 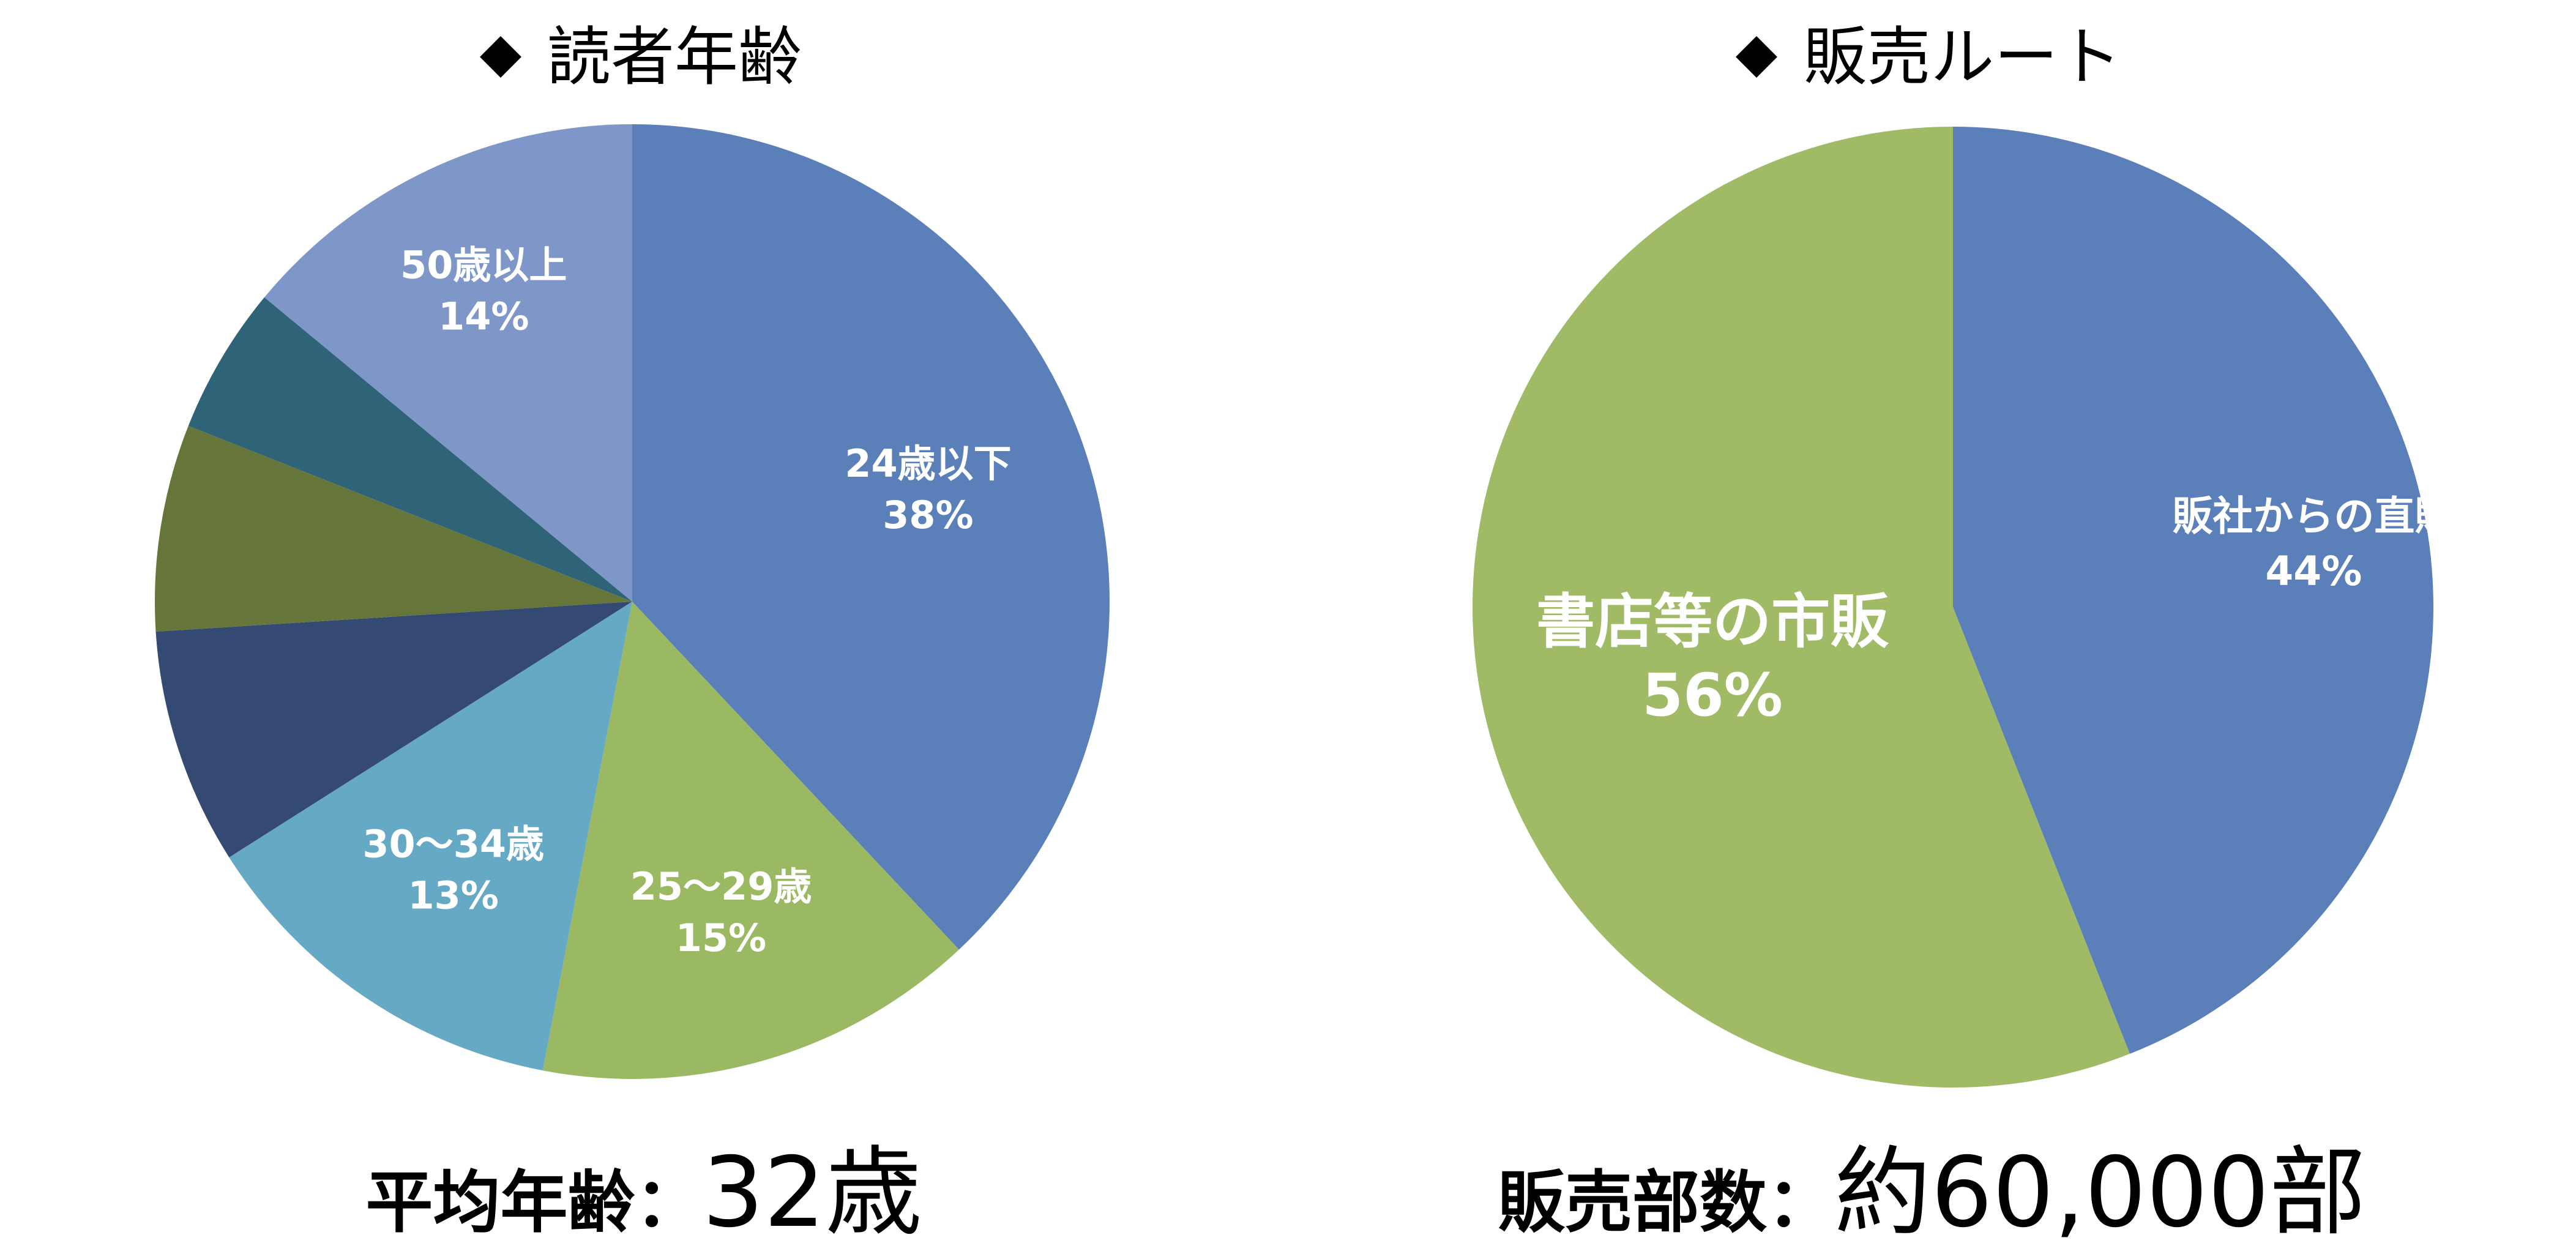 I want to click on average-age-label: 平均年齢：, so click(x=534, y=1202).